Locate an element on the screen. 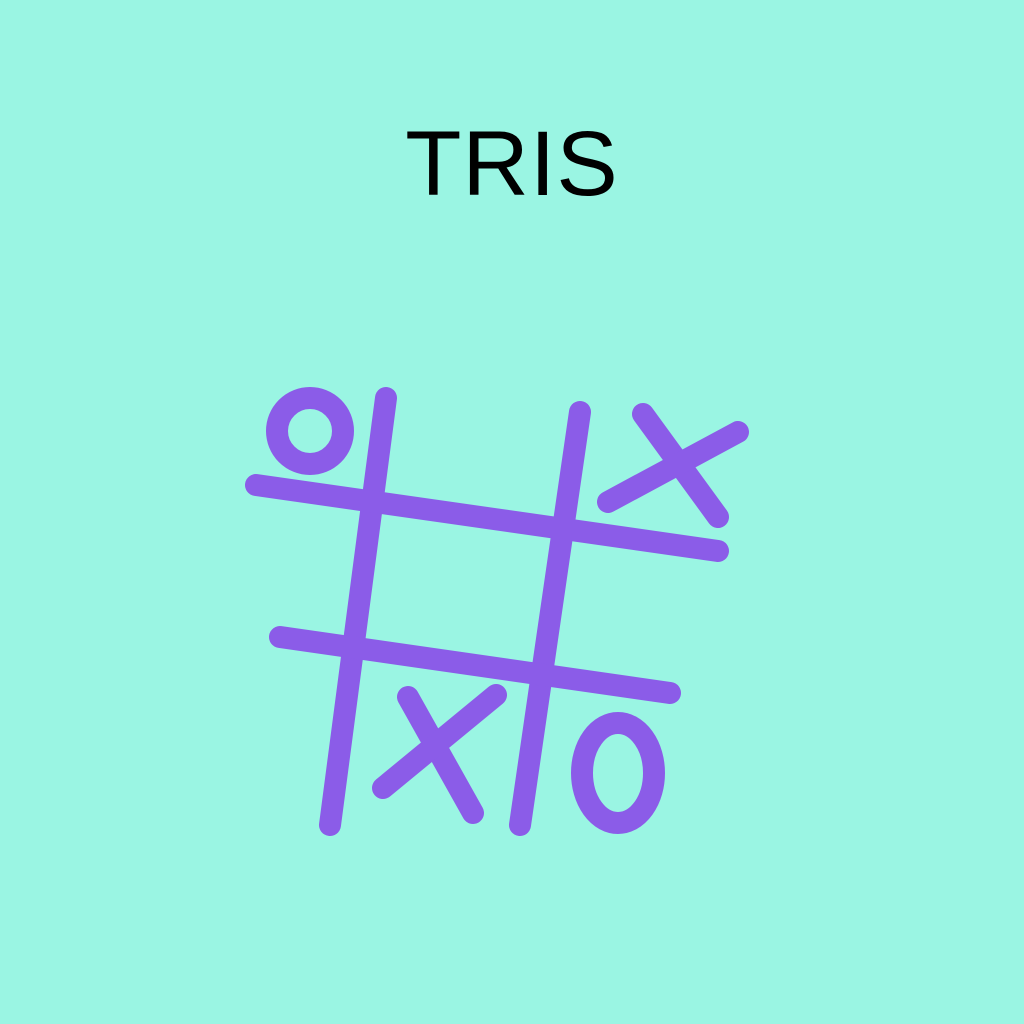 The height and width of the screenshot is (1024, 1024). cell-top-right-x-mark is located at coordinates (673, 465).